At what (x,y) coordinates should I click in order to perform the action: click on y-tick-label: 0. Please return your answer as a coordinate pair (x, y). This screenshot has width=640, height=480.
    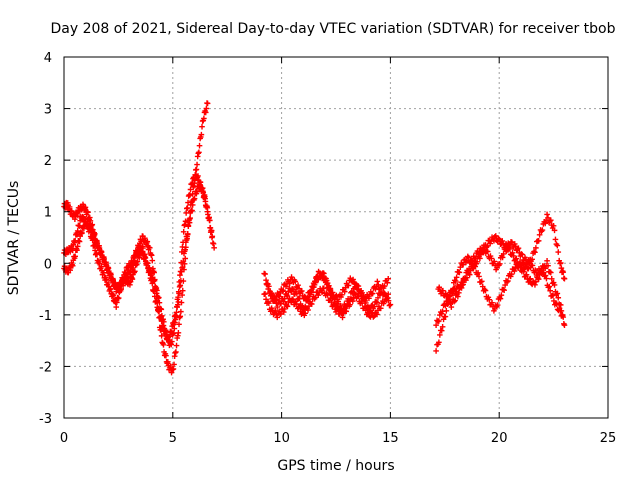
    Looking at the image, I should click on (48, 264).